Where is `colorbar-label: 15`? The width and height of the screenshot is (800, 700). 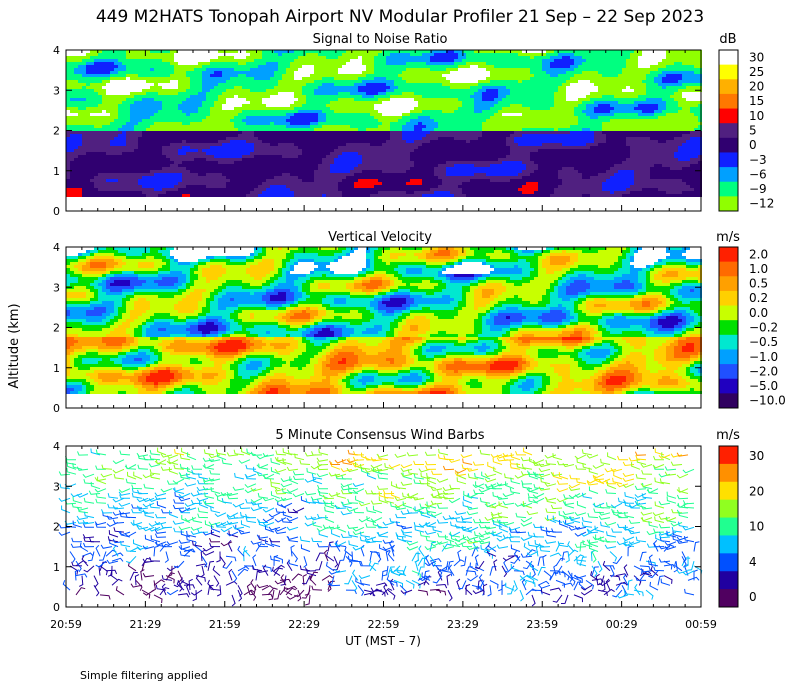
colorbar-label: 15 is located at coordinates (756, 101).